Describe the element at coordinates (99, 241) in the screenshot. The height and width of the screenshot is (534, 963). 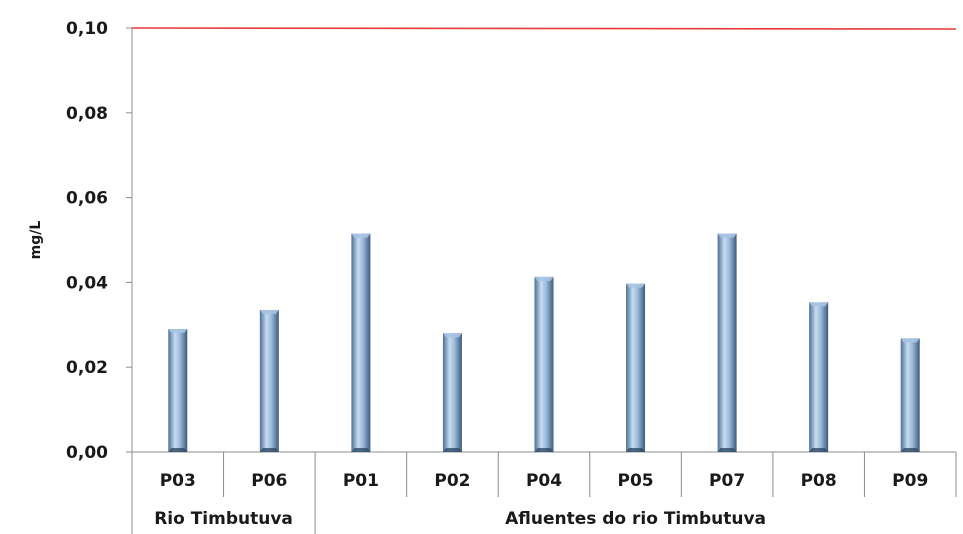
I see `y-tick-labels: 0,00 0,02 0,04 0,06 0,08 0,10` at that location.